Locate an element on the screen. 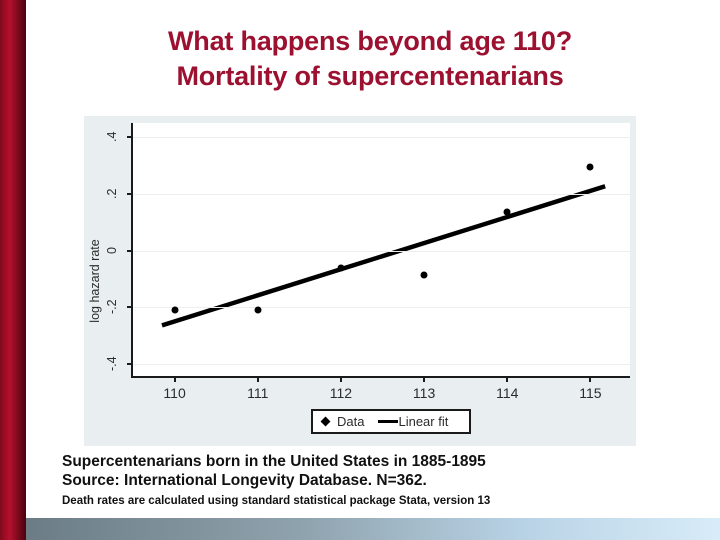 This screenshot has width=720, height=540. y-axis-tick-label-text: .4 is located at coordinates (112, 137).